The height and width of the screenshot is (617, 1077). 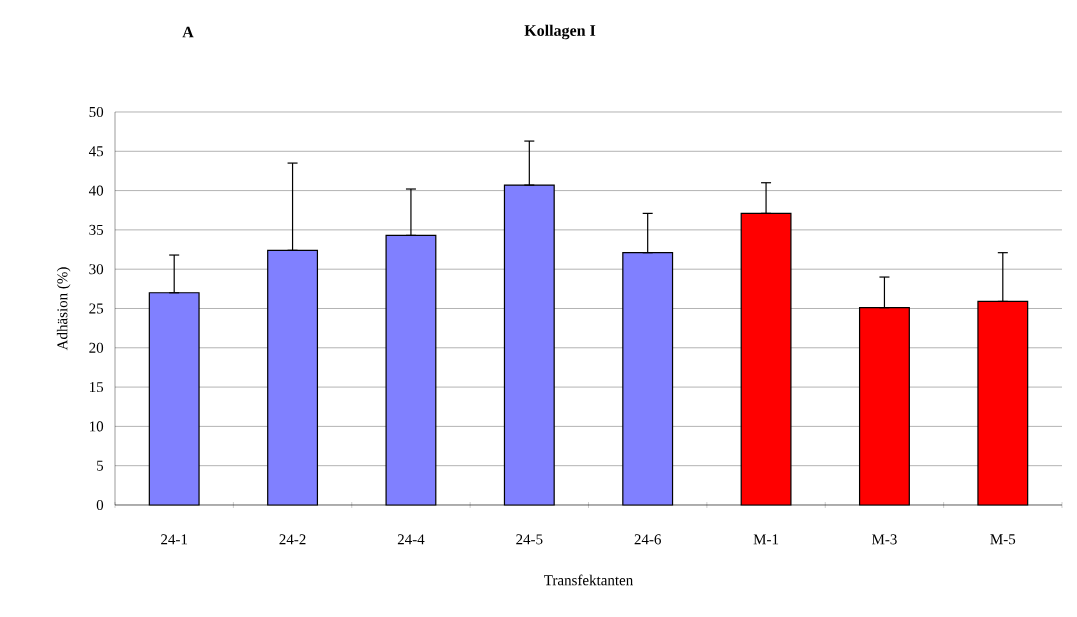 What do you see at coordinates (647, 539) in the screenshot?
I see `x-tick-label: 24-6` at bounding box center [647, 539].